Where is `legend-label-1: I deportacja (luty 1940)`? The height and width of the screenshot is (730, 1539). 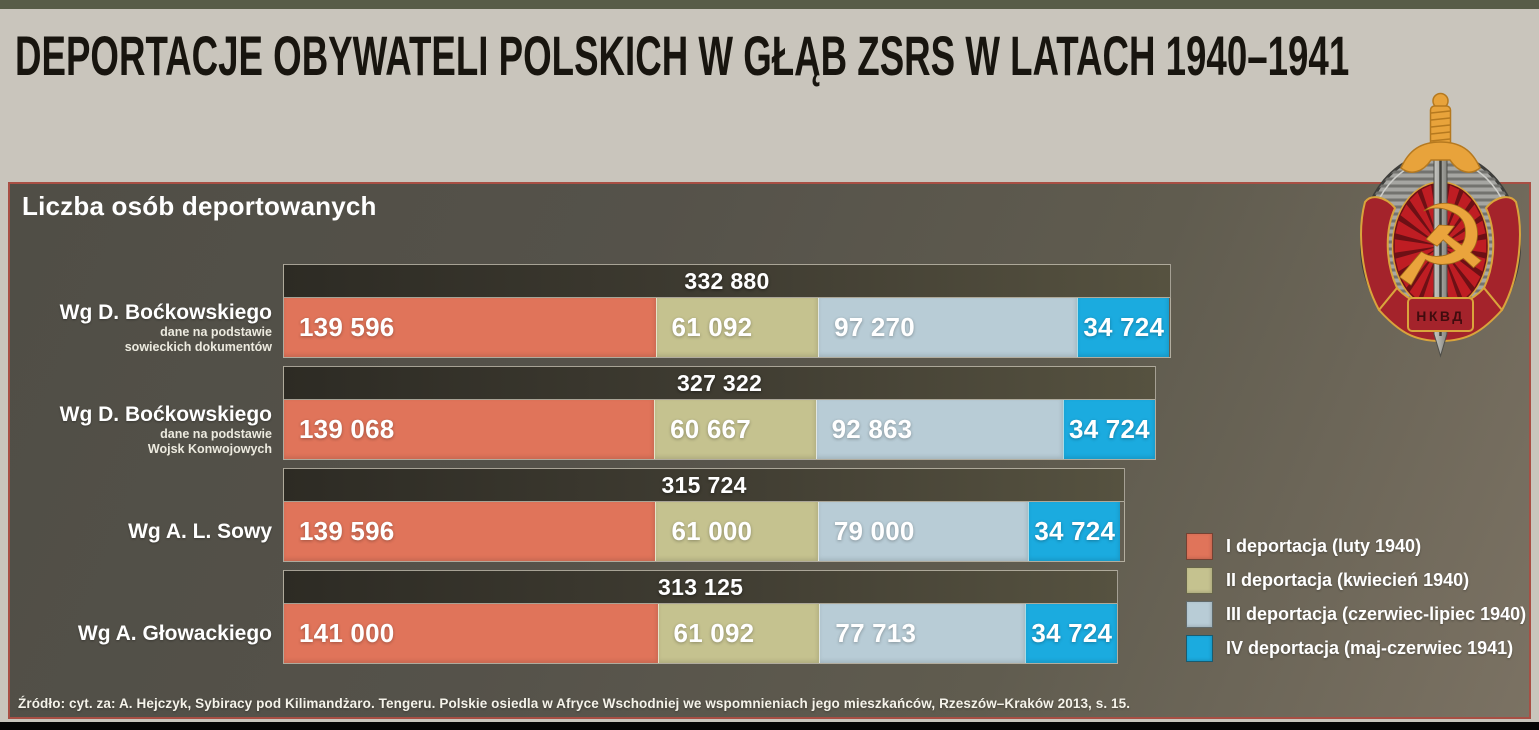
legend-label-1: I deportacja (luty 1940) is located at coordinates (1324, 546).